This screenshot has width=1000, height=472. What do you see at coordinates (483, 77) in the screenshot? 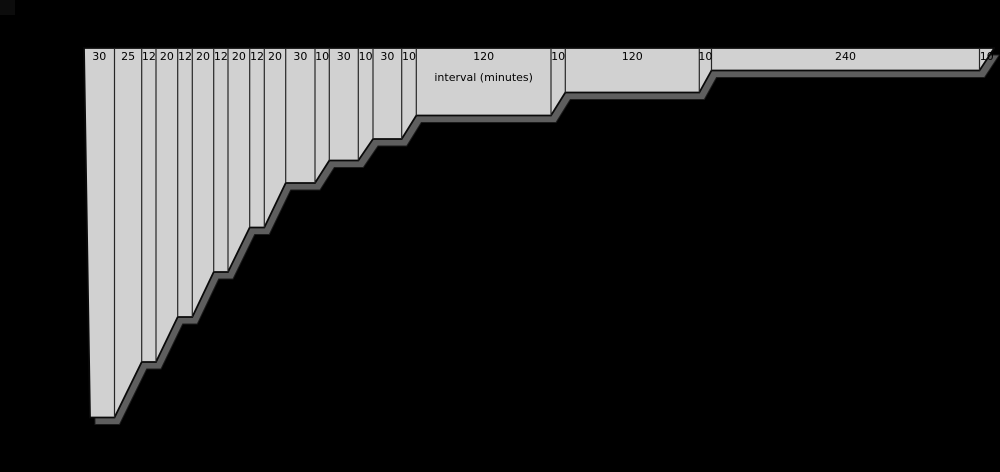
I see `interval-axis-annotation: interval (minutes)` at bounding box center [483, 77].